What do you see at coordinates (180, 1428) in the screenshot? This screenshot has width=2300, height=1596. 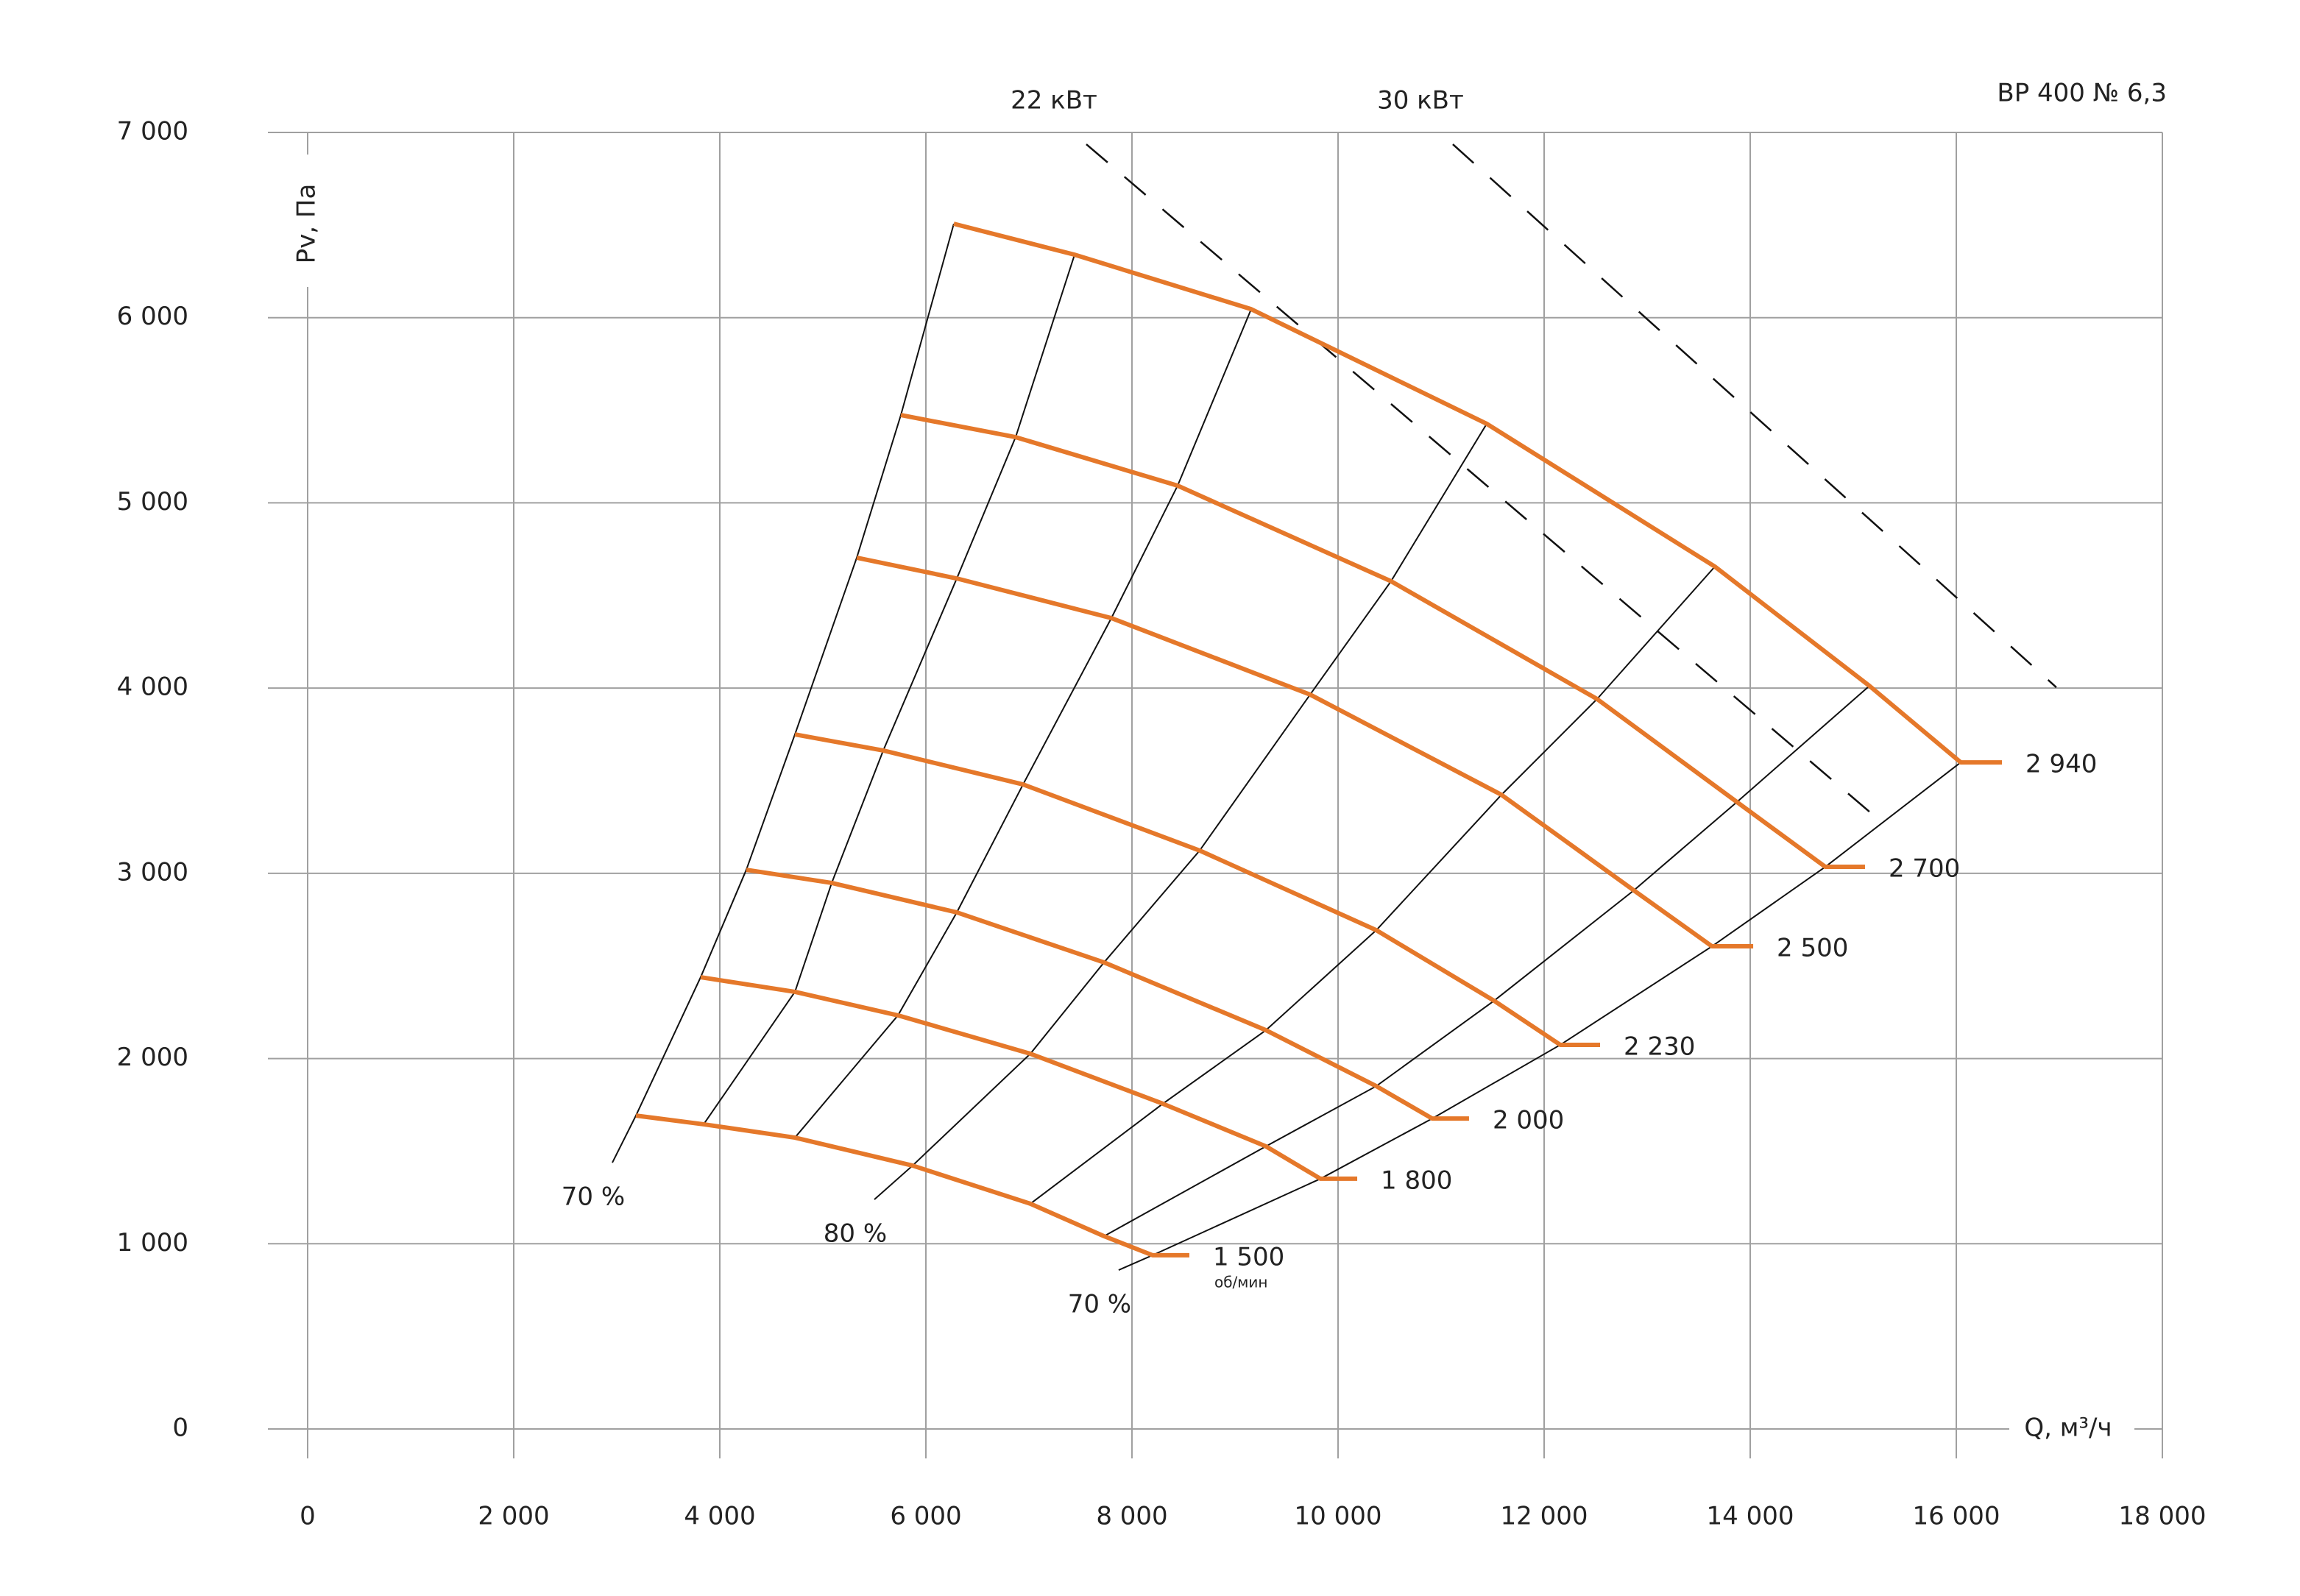 I see `y-tick-label: 0` at bounding box center [180, 1428].